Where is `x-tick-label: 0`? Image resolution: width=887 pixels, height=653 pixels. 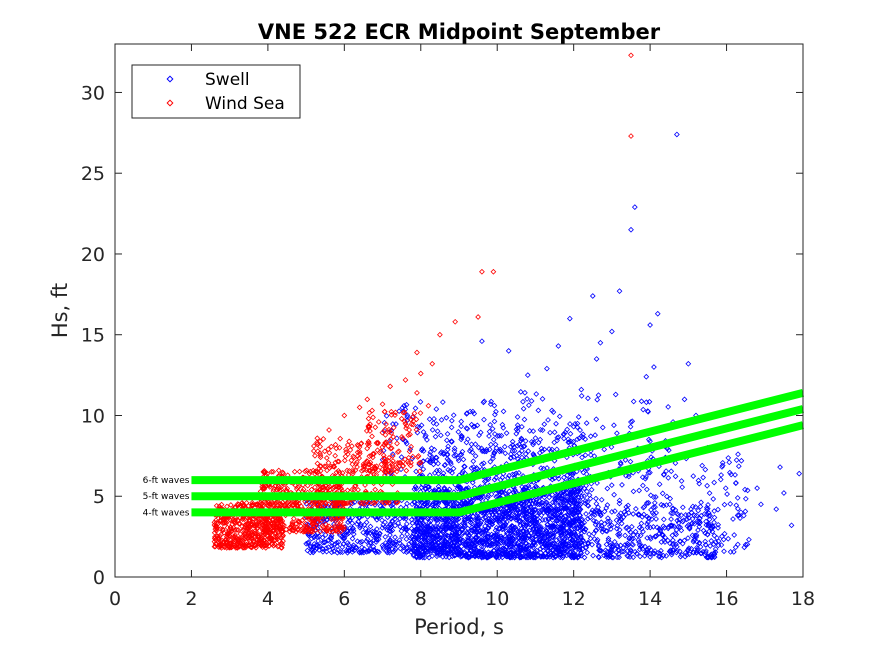 x-tick-label: 0 is located at coordinates (115, 599).